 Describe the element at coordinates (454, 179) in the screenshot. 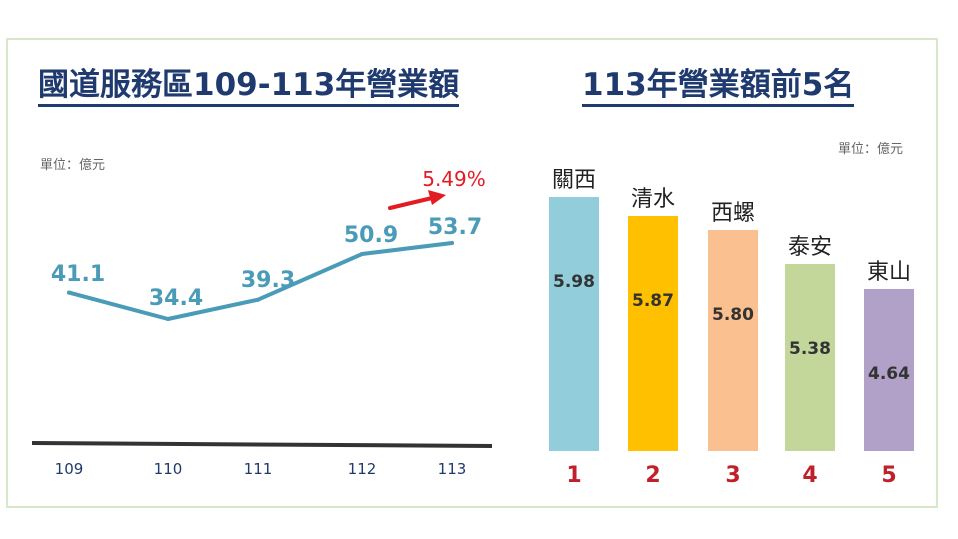

I see `growth-annotation: 5.49%` at that location.